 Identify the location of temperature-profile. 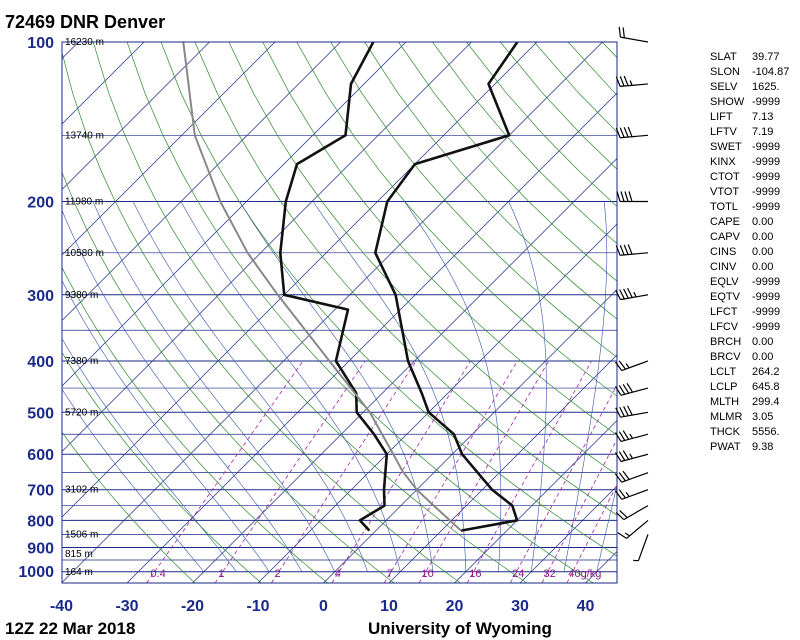
(446, 287).